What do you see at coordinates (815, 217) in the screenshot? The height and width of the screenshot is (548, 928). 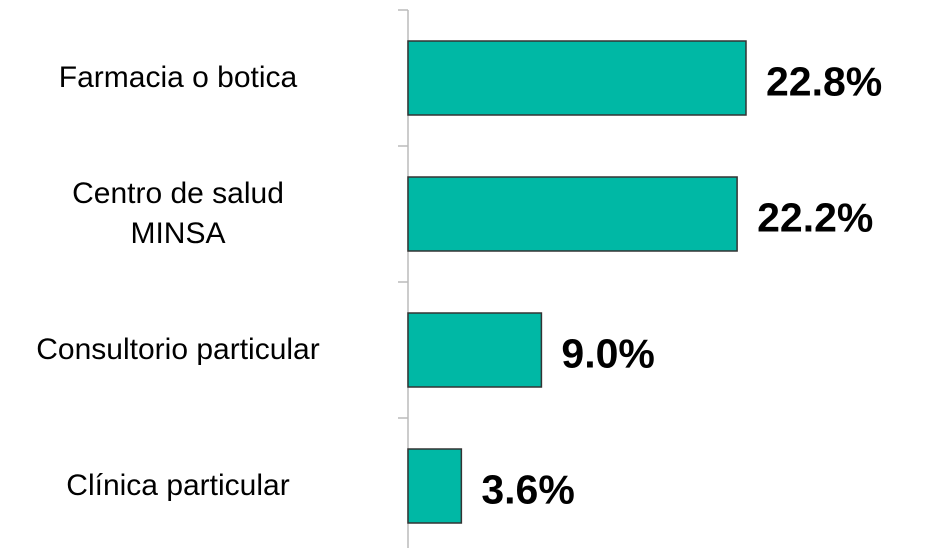 I see `value-label: 22.2%` at bounding box center [815, 217].